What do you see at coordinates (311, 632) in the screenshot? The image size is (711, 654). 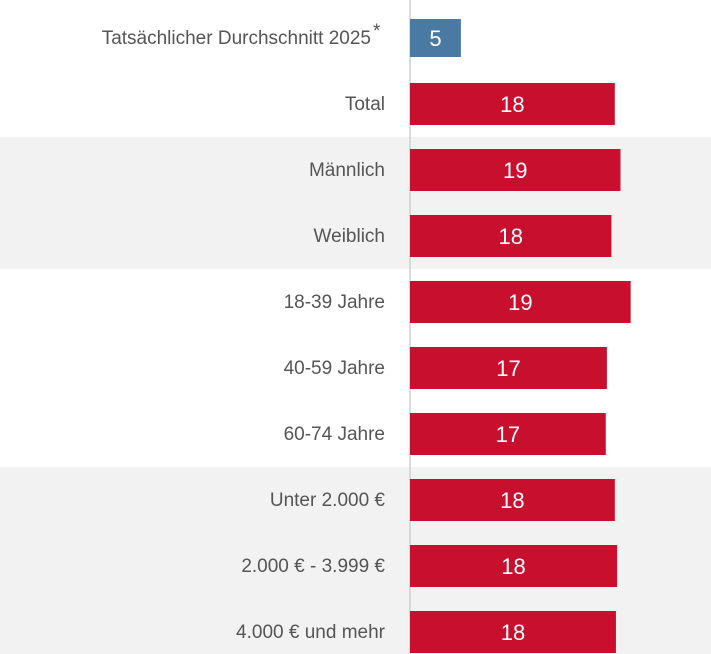 I see `category-label: 4.000 € und mehr` at bounding box center [311, 632].